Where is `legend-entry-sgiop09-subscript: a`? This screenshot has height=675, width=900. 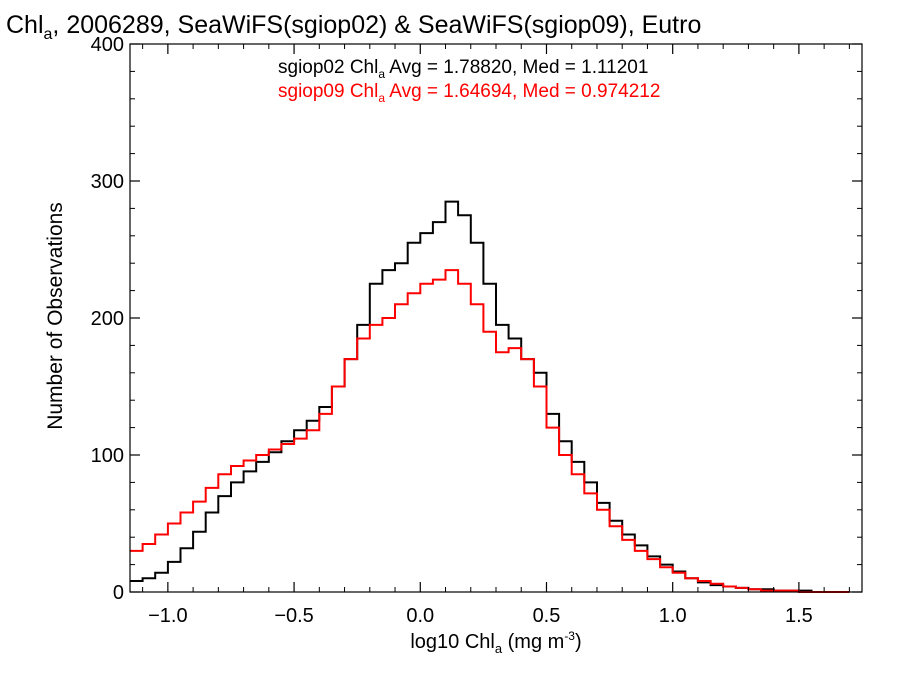
legend-entry-sgiop09-subscript: a is located at coordinates (381, 98).